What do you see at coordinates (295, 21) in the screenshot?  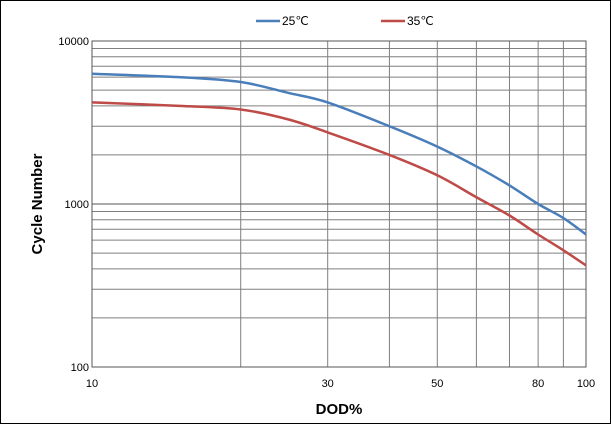 I see `legend-label-1: 25℃` at bounding box center [295, 21].